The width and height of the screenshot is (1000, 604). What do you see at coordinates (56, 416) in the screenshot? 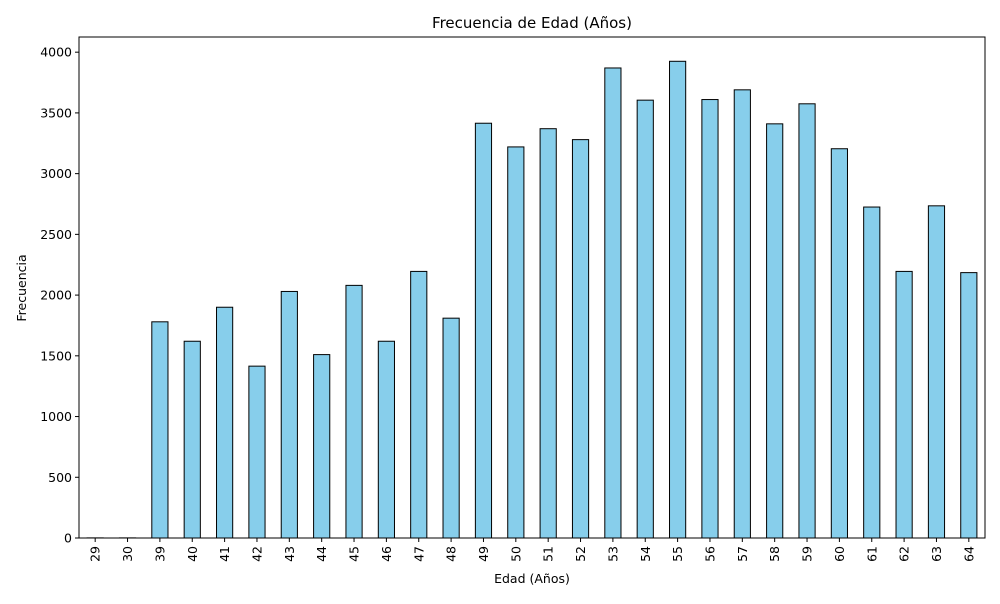
I see `y-tick-label: 1000` at bounding box center [56, 416].